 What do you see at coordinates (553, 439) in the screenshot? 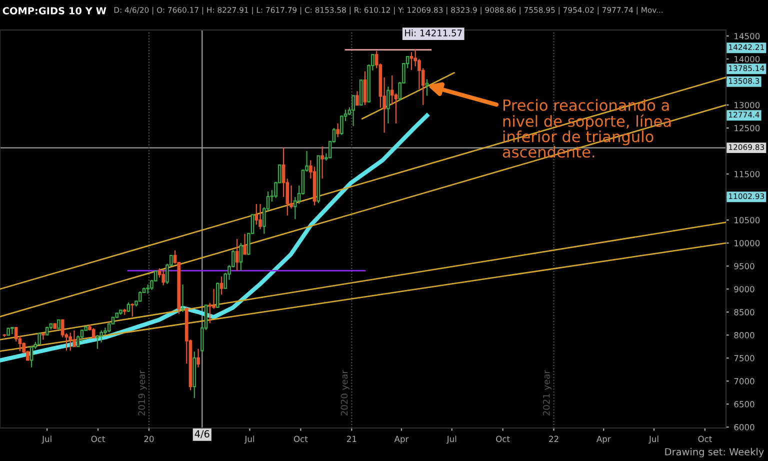
I see `x-tick-label: 22` at bounding box center [553, 439].